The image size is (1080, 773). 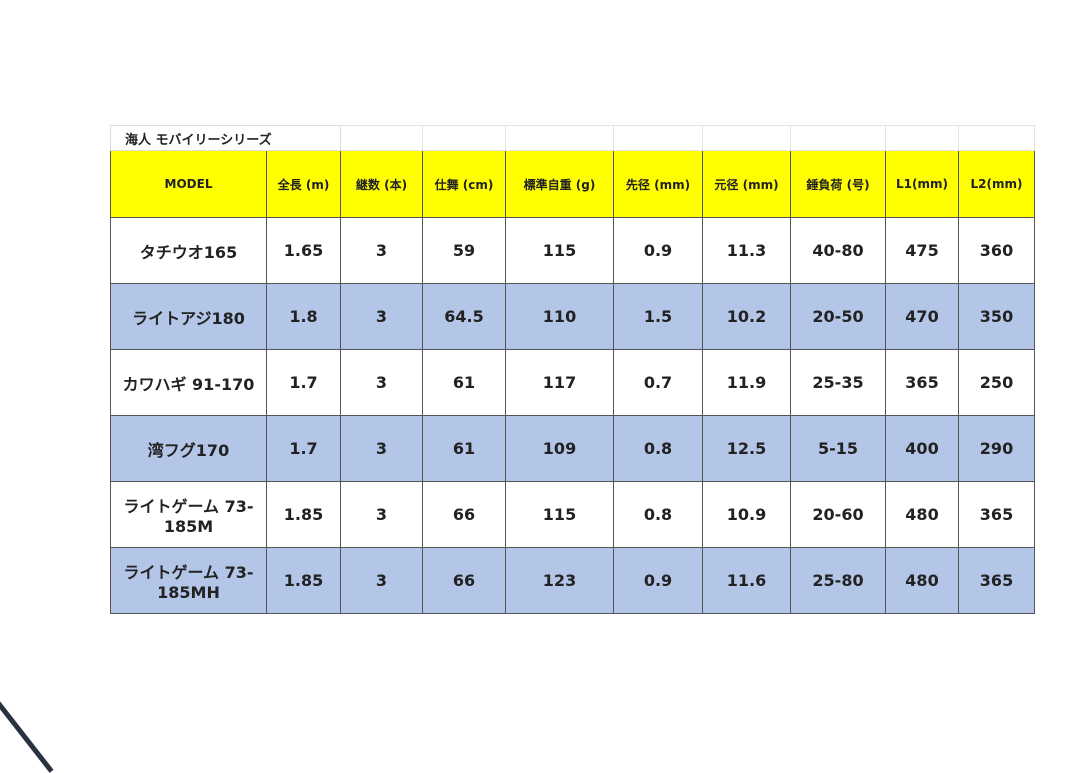 I want to click on model-cell: タチウオ165, so click(x=188, y=250).